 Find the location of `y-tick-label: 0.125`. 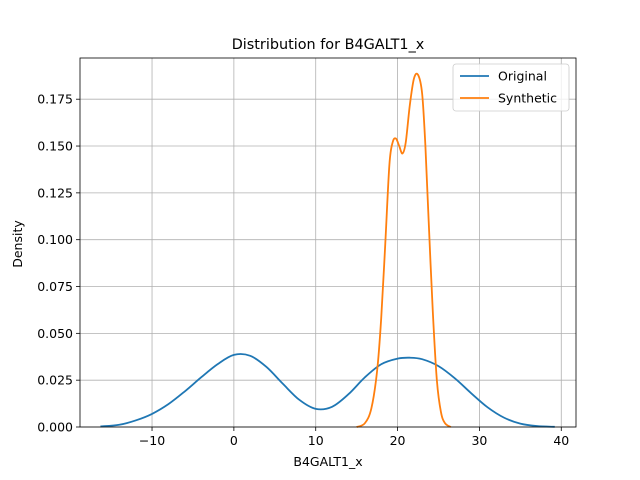

y-tick-label: 0.125 is located at coordinates (55, 192).